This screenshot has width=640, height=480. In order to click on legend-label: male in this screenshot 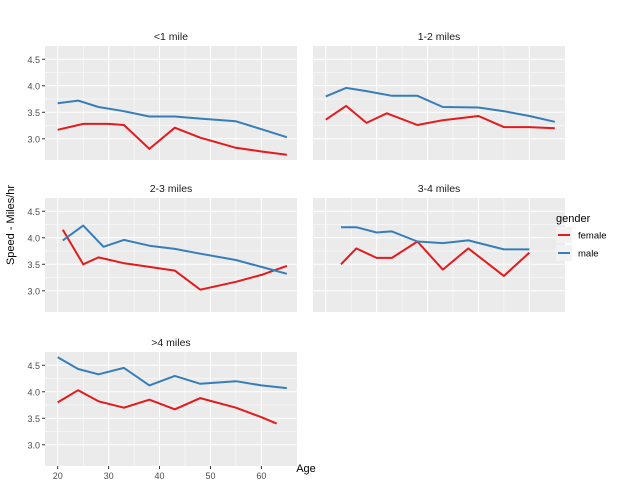, I will do `click(588, 254)`.